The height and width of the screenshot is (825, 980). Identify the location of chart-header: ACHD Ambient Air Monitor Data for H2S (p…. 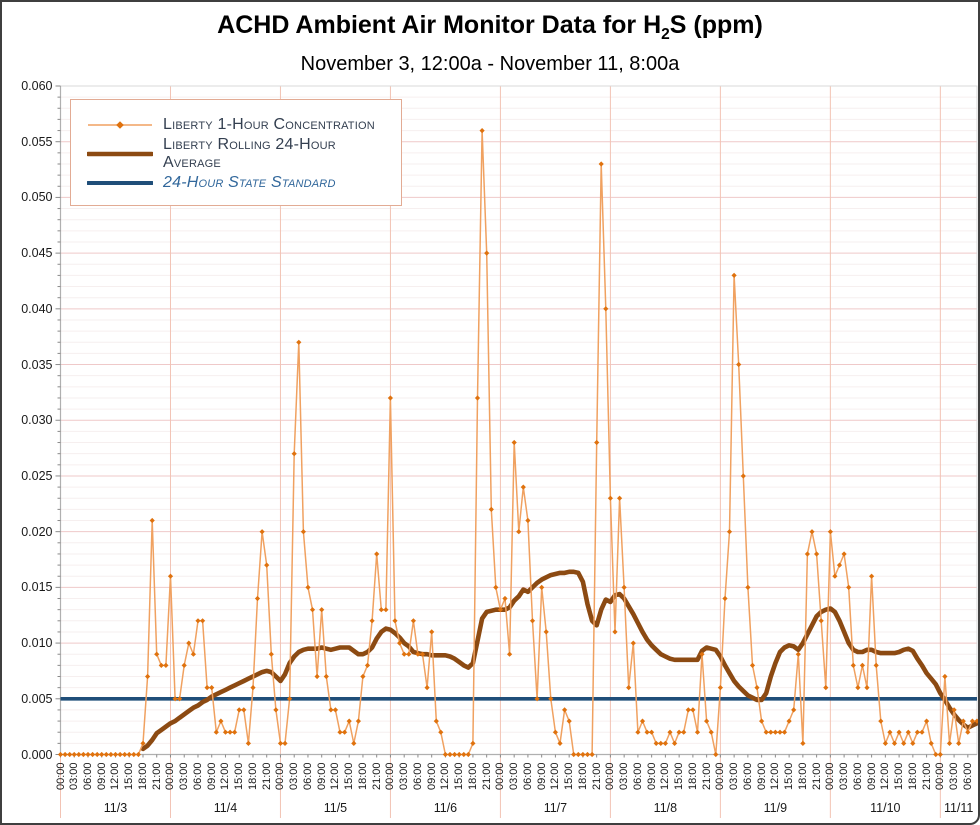
(490, 43).